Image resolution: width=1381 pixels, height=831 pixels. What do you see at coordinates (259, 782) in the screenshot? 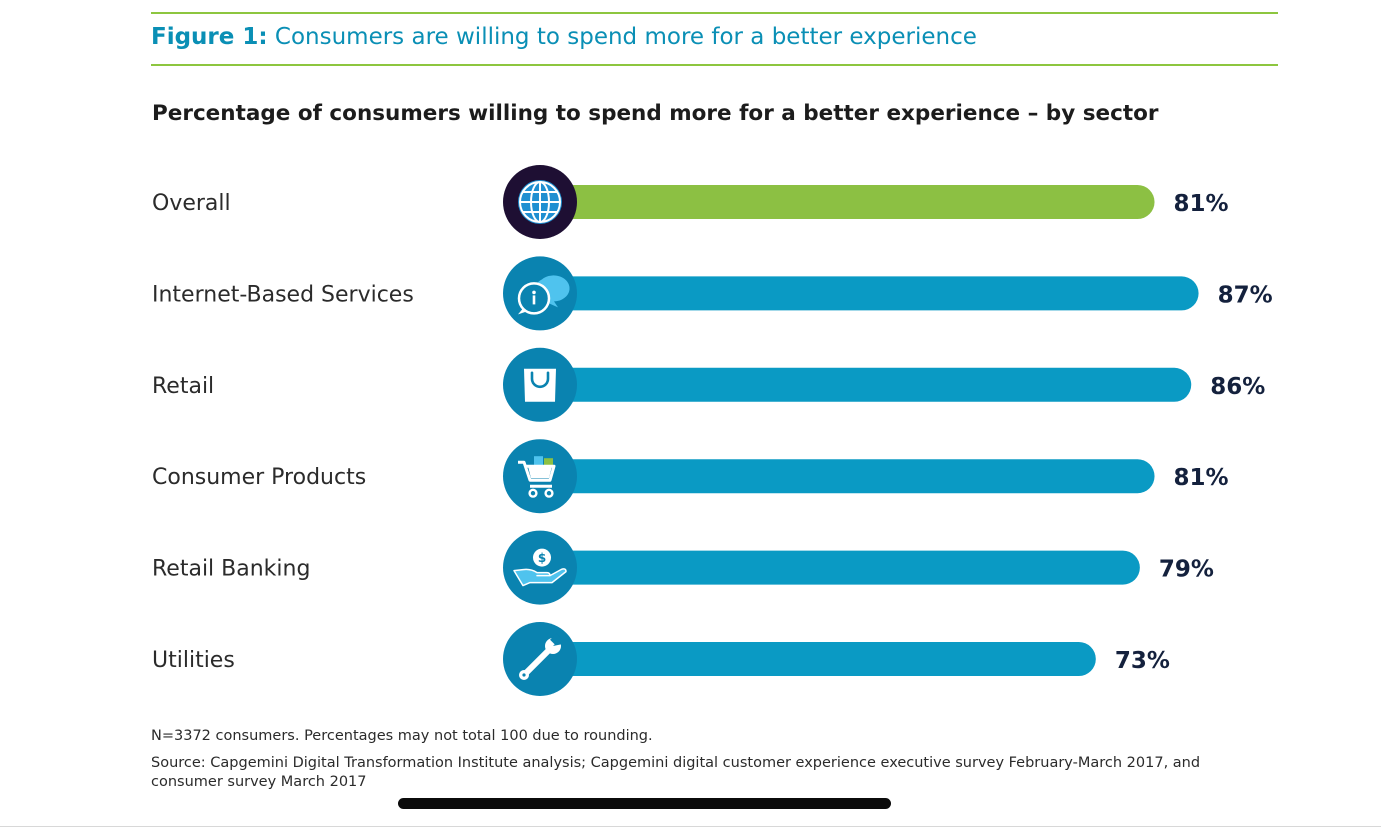
I see `source-note-line-2: consumer survey March 2017` at bounding box center [259, 782].